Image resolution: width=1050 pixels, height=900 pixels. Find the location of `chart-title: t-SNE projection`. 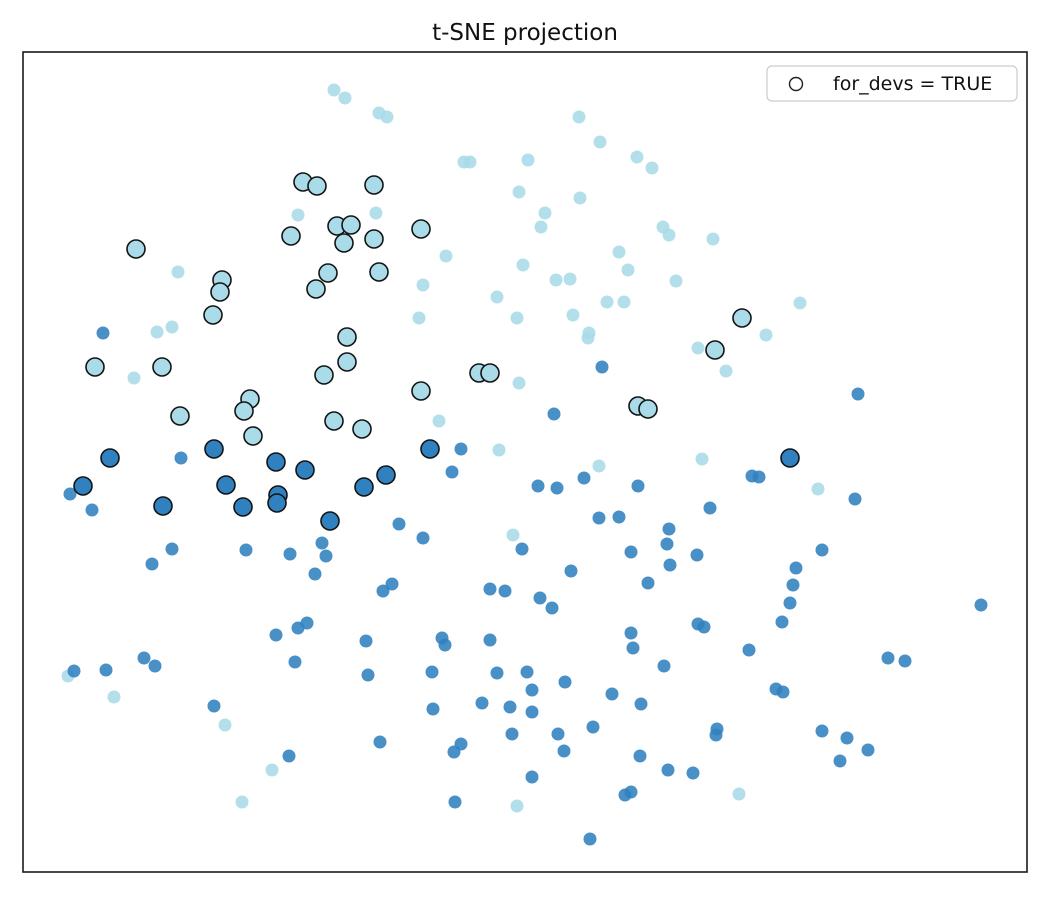

chart-title: t-SNE projection is located at coordinates (525, 33).